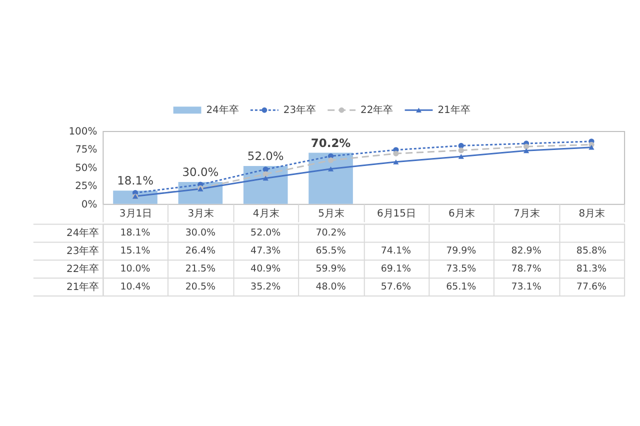  Describe the element at coordinates (86, 168) in the screenshot. I see `y-tick-label: 50%` at that location.